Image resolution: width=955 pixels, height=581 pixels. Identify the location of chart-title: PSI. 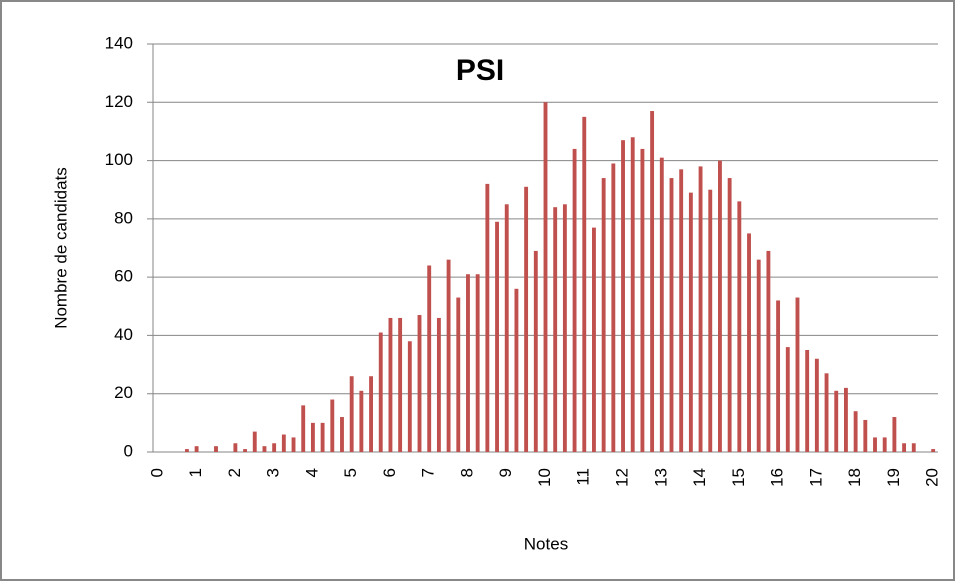
(480, 70).